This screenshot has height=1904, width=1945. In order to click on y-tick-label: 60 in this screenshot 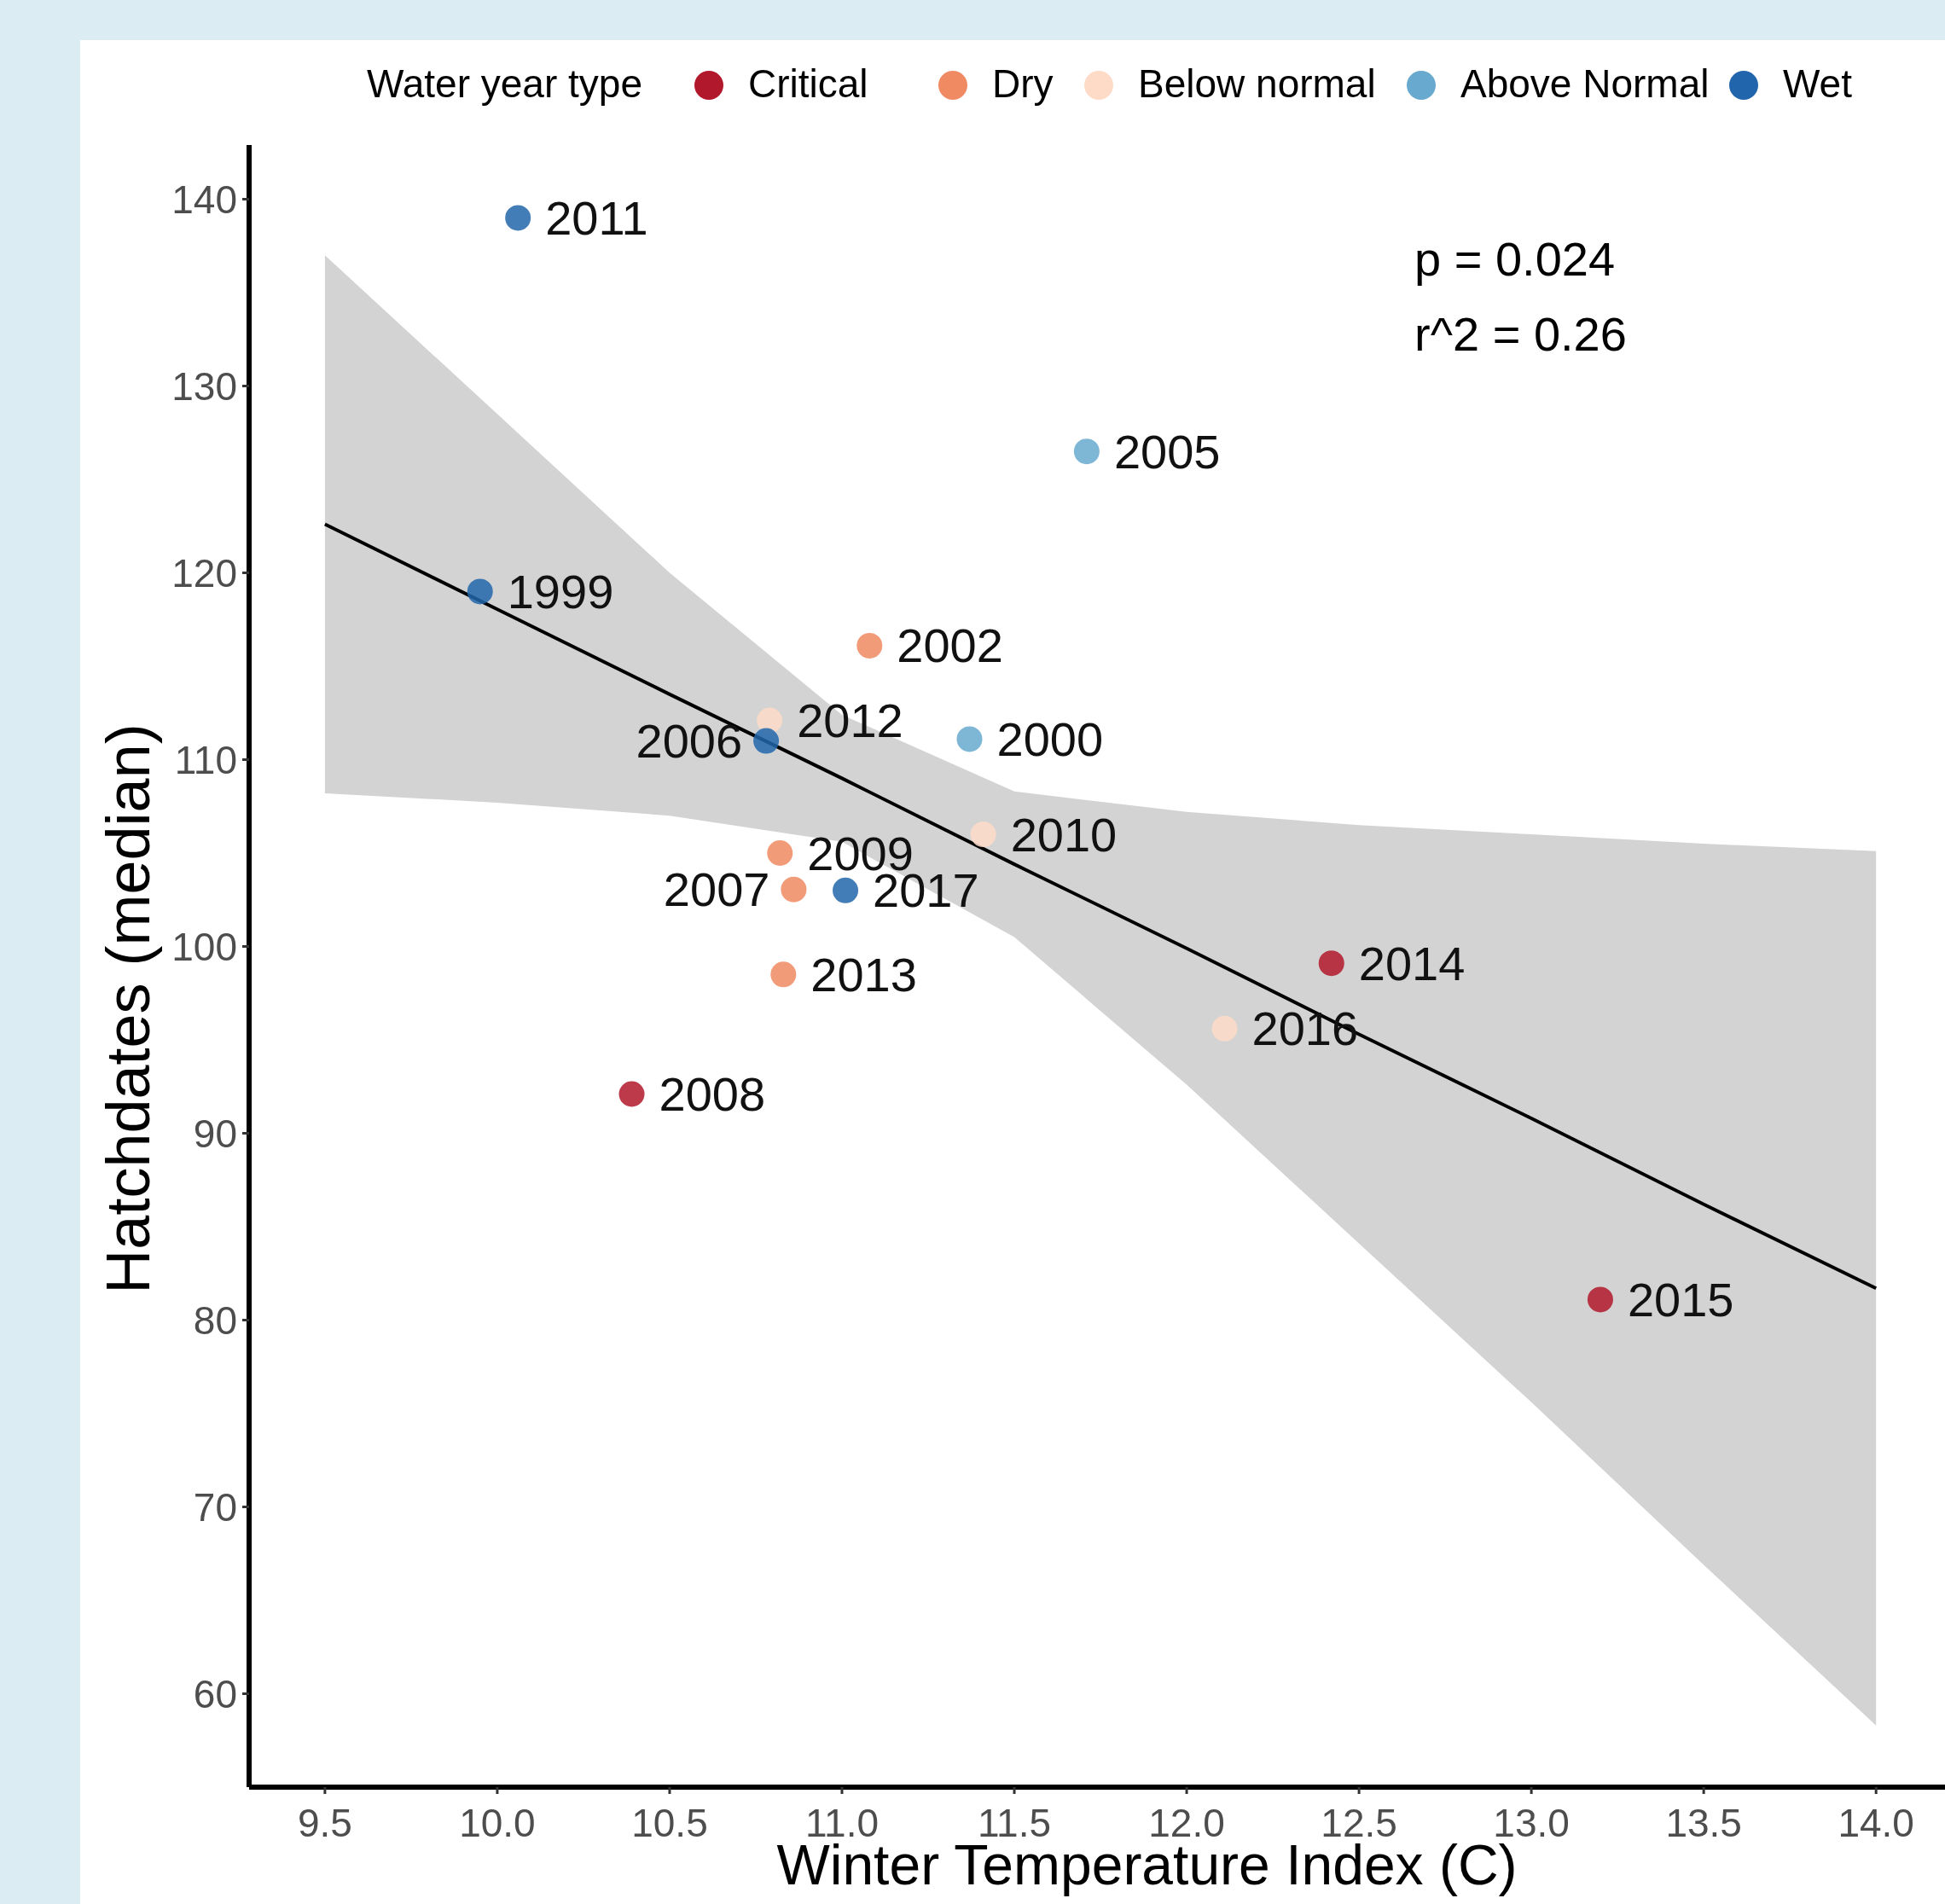, I will do `click(215, 1693)`.